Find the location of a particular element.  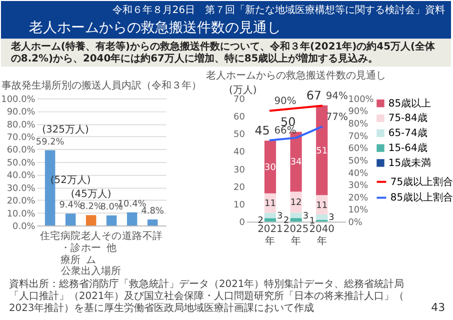

total-label: 45 is located at coordinates (262, 131).